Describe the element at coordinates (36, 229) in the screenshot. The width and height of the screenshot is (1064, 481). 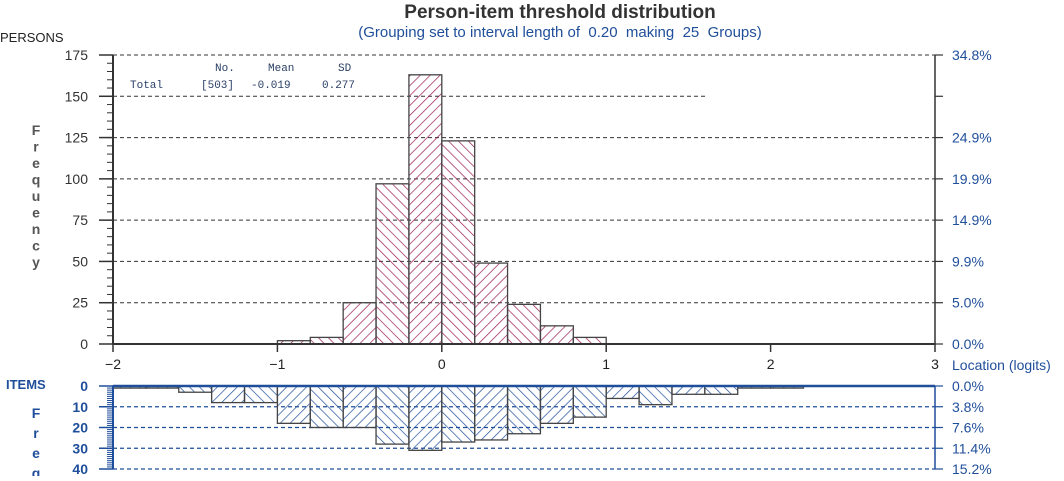
I see `persons-ylabel-letter: n` at that location.